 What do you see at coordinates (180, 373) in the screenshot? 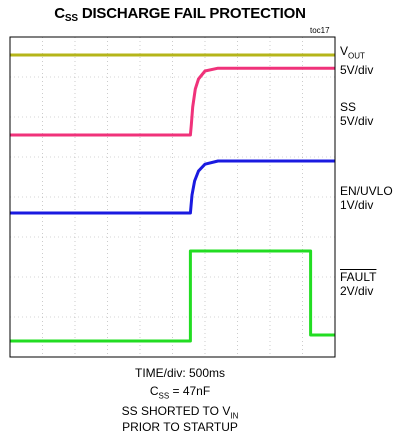
I see `caption-time-div: TIME/div: 500ms` at bounding box center [180, 373].